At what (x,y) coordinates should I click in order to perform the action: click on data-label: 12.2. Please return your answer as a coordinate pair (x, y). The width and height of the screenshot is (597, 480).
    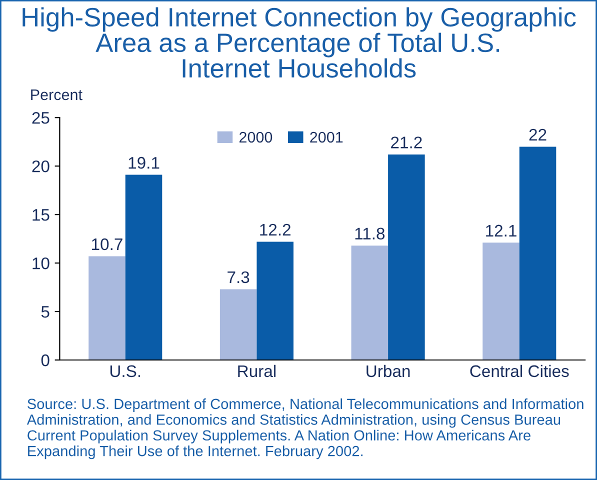
    Looking at the image, I should click on (275, 230).